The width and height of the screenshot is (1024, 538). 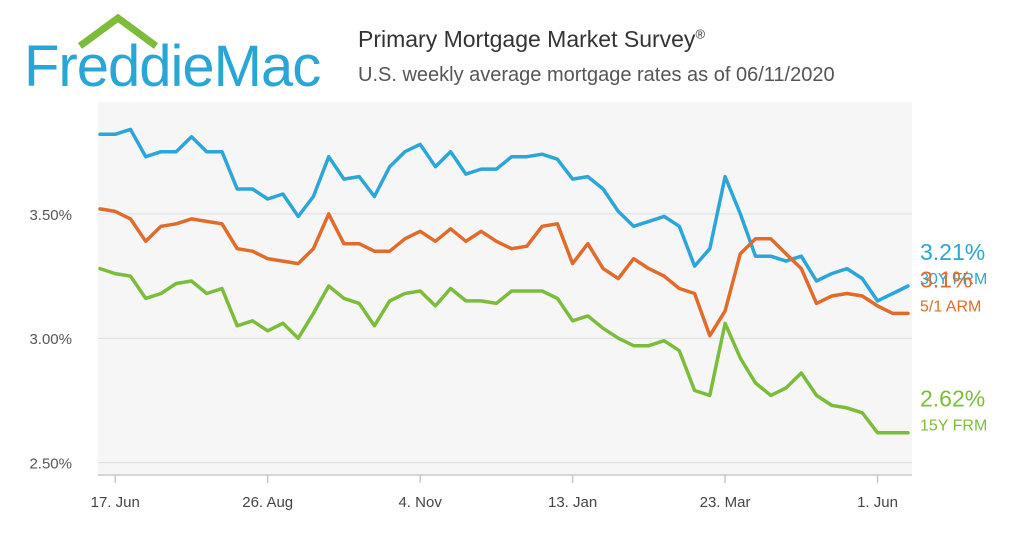 I want to click on x-tick-label: 17. Jun, so click(x=115, y=502).